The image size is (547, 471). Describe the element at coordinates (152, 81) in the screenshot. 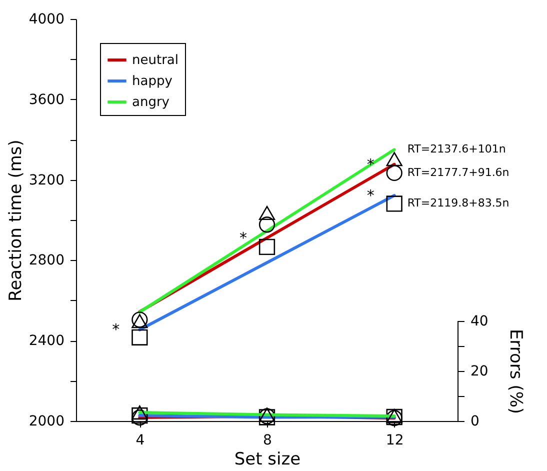

I see `legend-label: happy` at that location.